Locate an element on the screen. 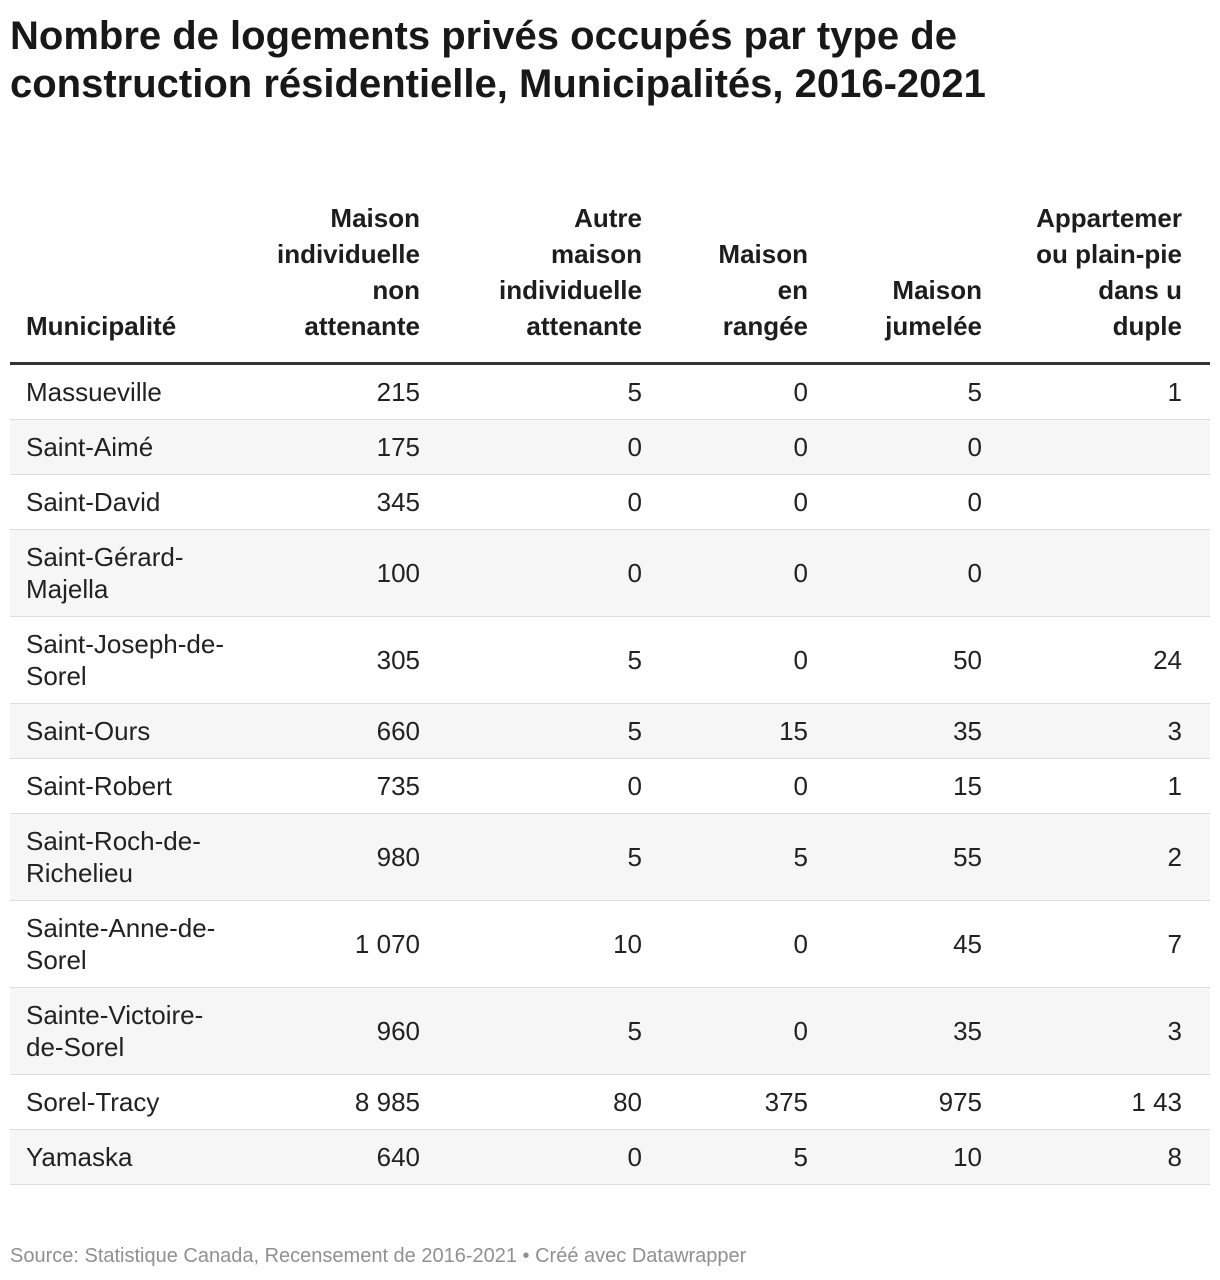 This screenshot has height=1280, width=1220. column-header-autre-maison-individuelle-attenante: Autre maison individuelle attenante is located at coordinates (531, 282).